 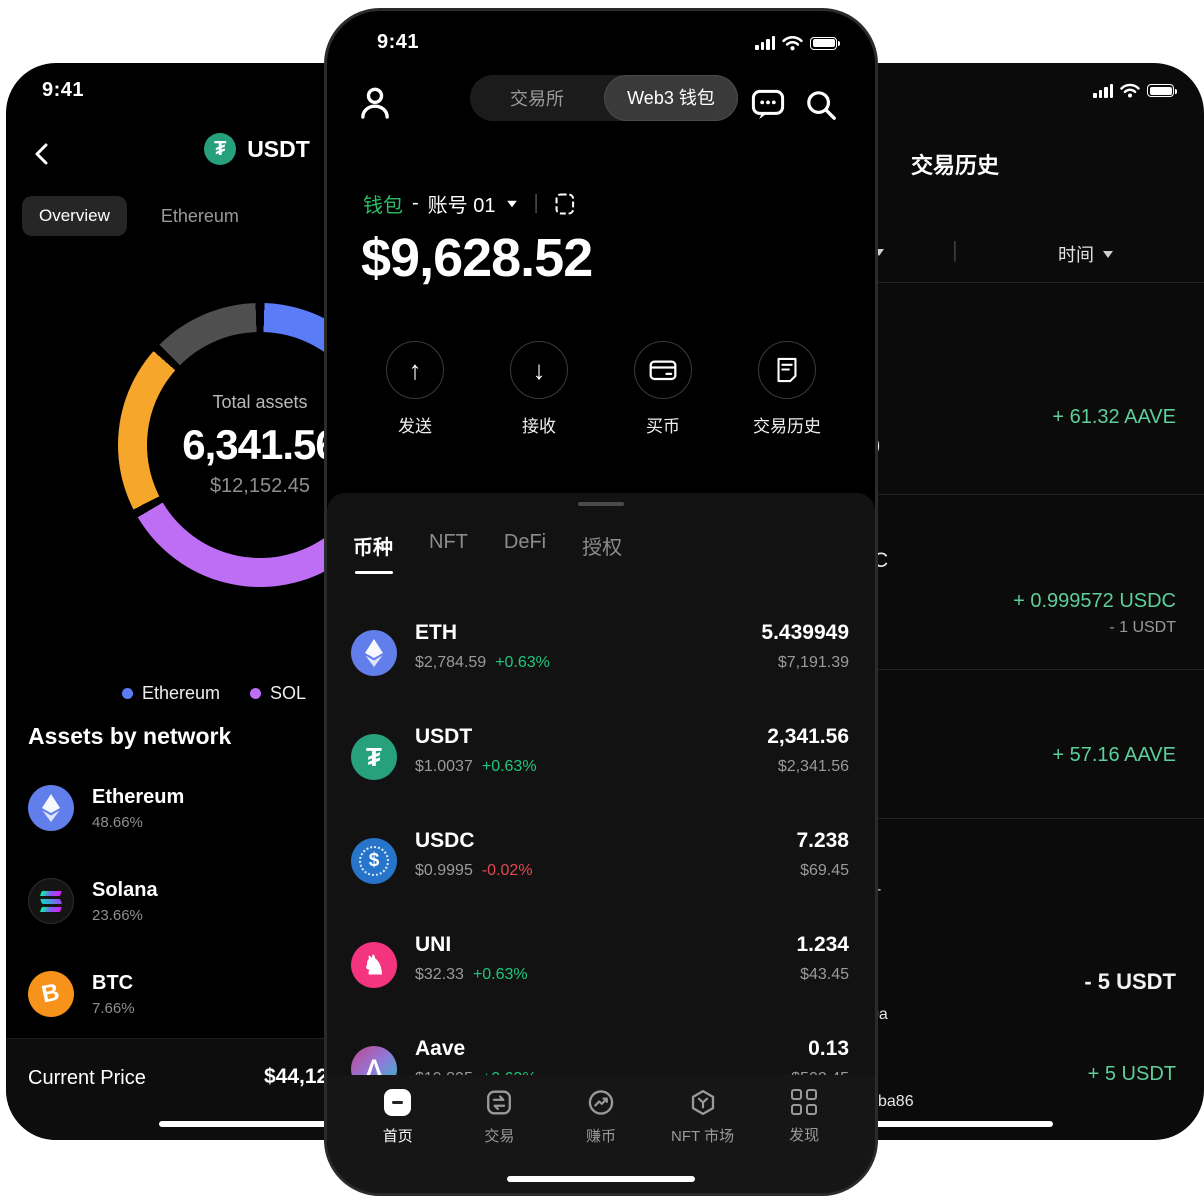 I want to click on search-icon, so click(x=821, y=105).